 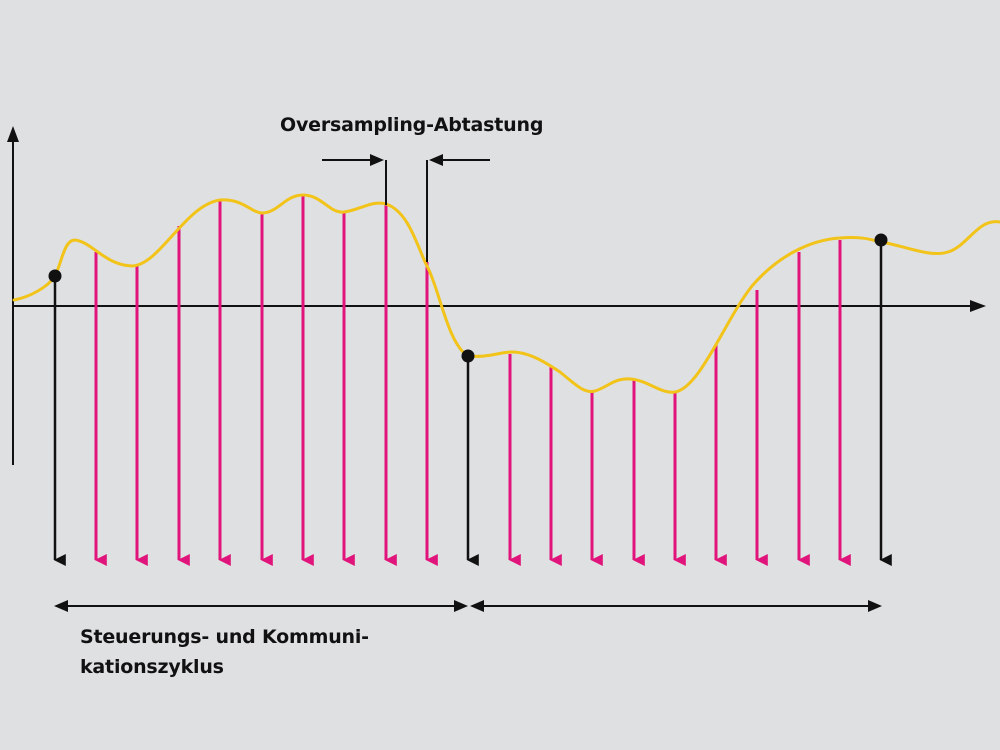 I want to click on y-axis-arrow-icon, so click(x=13, y=134).